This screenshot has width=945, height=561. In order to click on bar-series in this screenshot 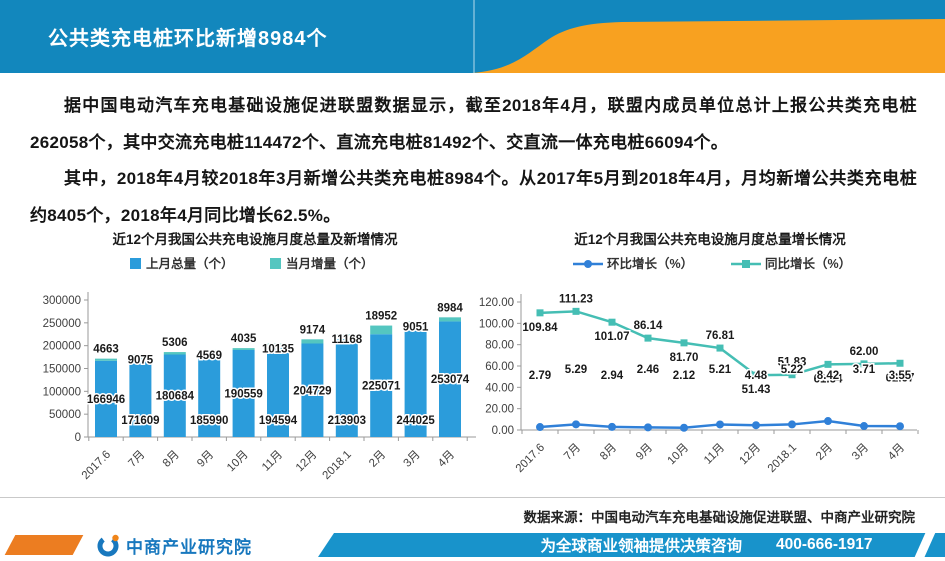, I will do `click(278, 377)`.